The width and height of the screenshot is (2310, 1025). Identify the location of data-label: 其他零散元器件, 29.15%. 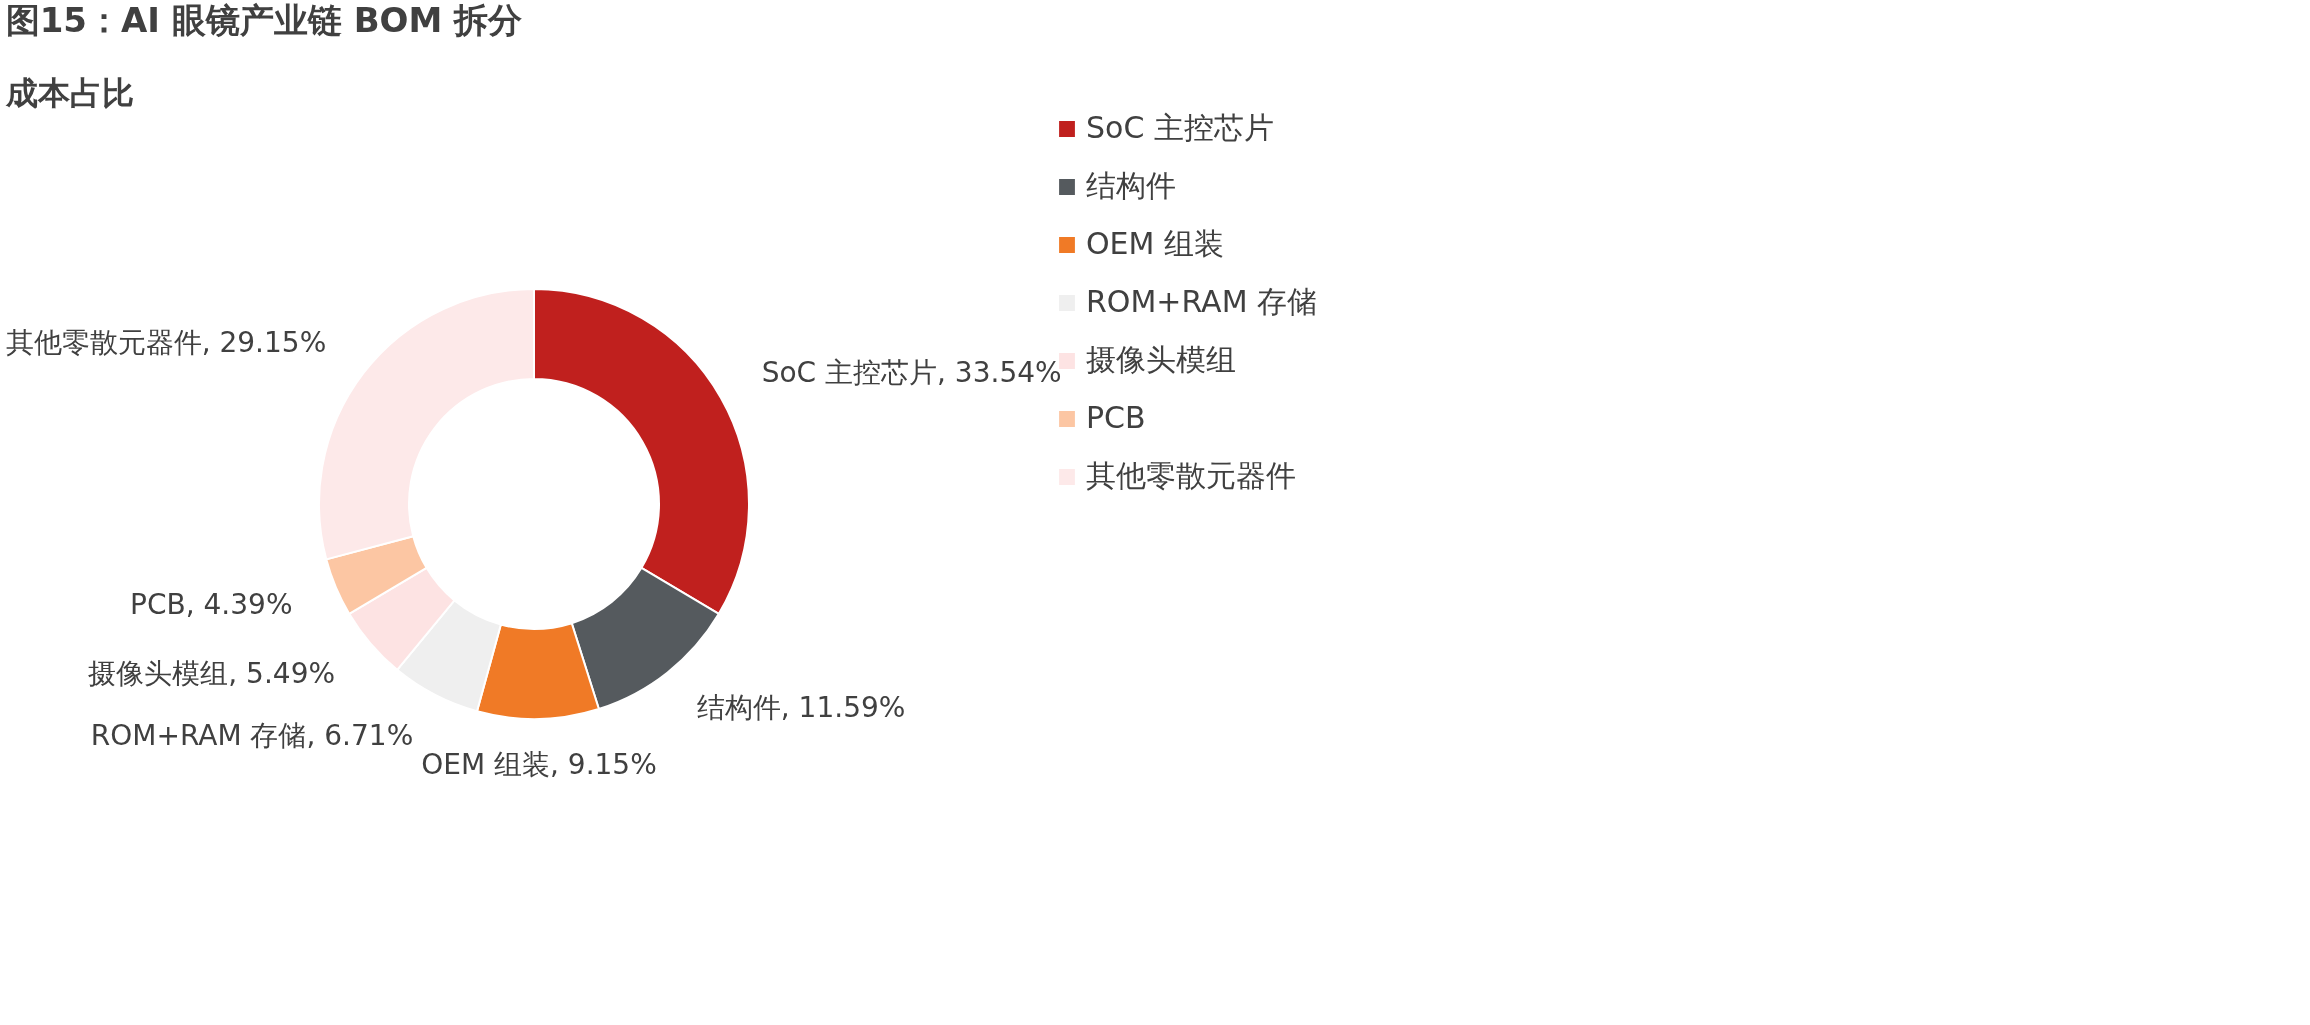
(166, 343).